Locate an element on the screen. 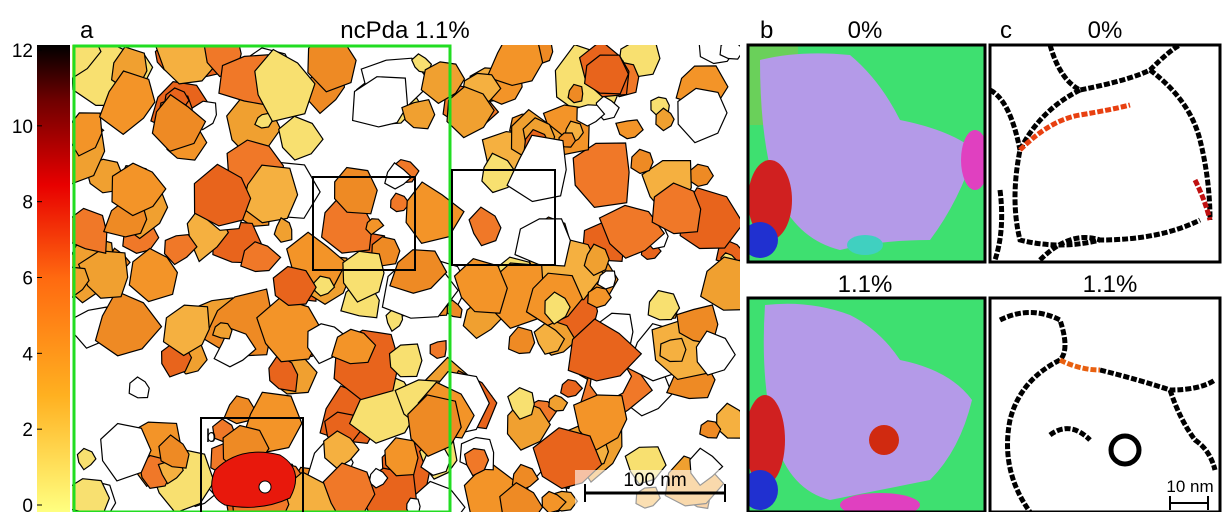 The height and width of the screenshot is (517, 1223). tick-label: 10 is located at coordinates (22, 127).